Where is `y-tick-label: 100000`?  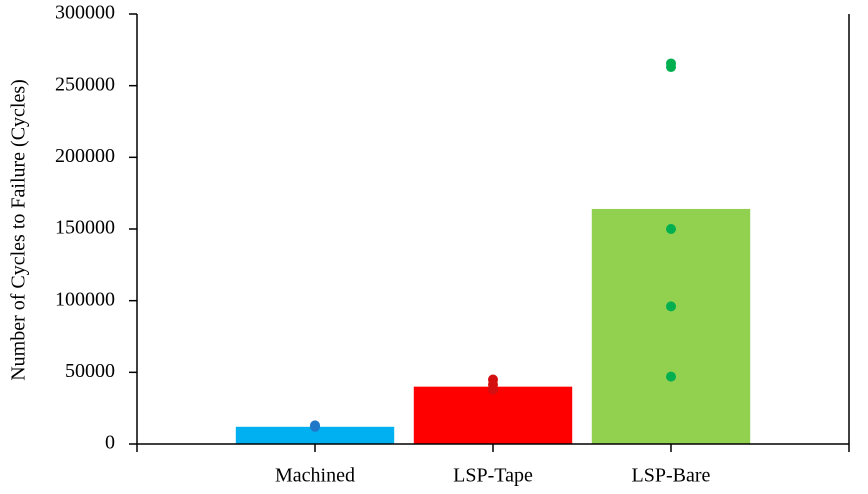 y-tick-label: 100000 is located at coordinates (85, 299).